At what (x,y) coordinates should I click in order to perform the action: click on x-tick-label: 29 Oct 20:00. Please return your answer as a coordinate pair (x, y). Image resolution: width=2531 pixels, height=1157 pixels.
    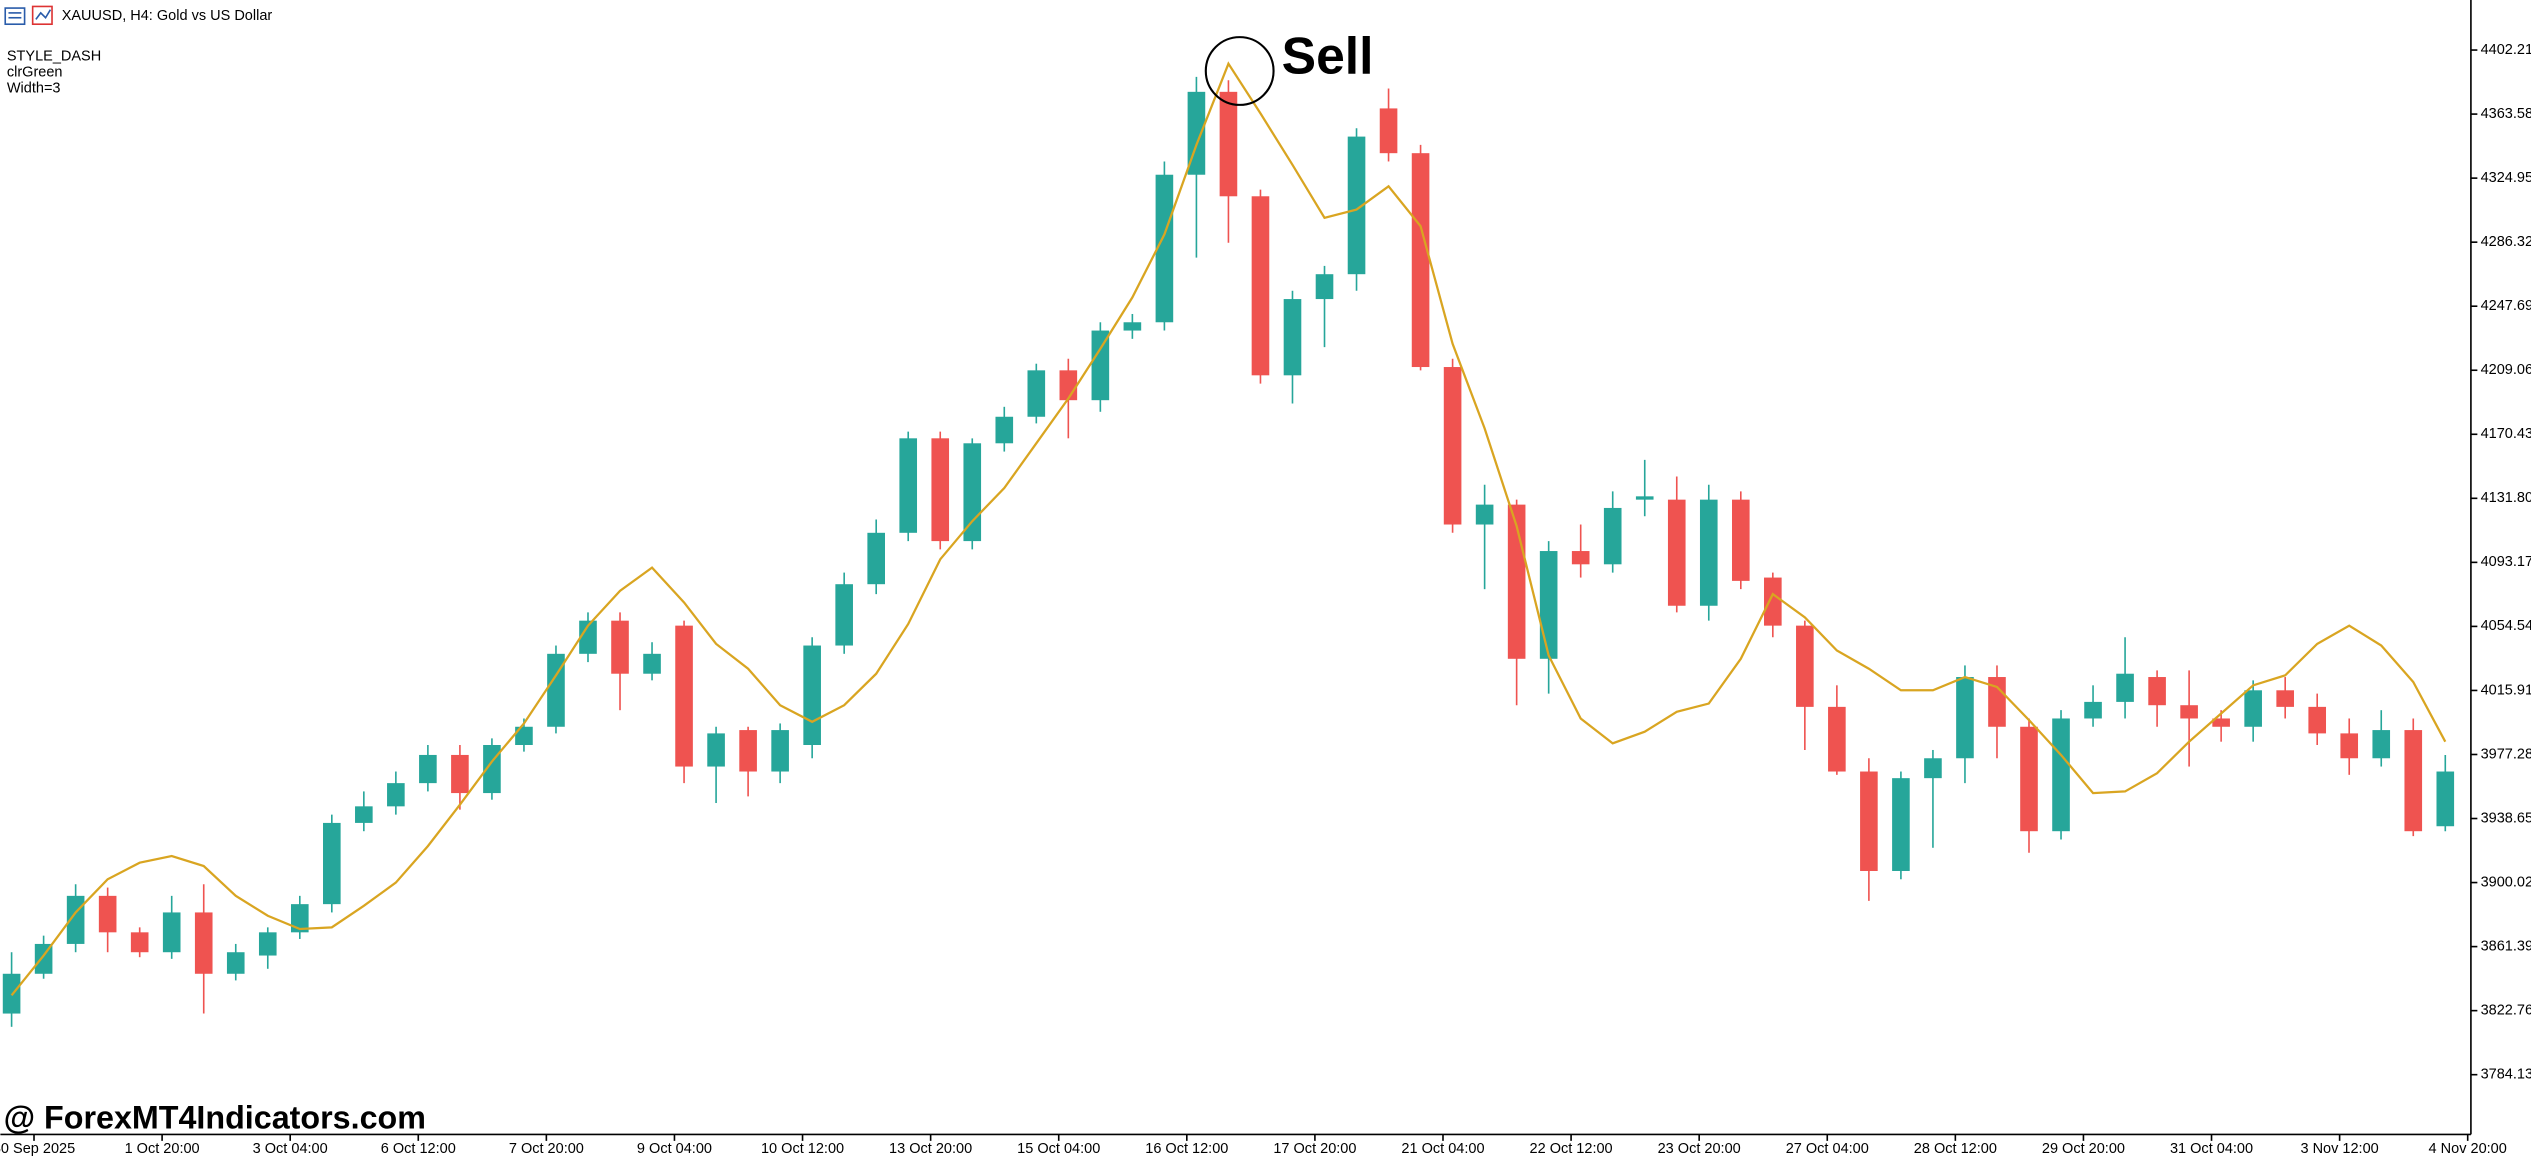
    Looking at the image, I should click on (2083, 1149).